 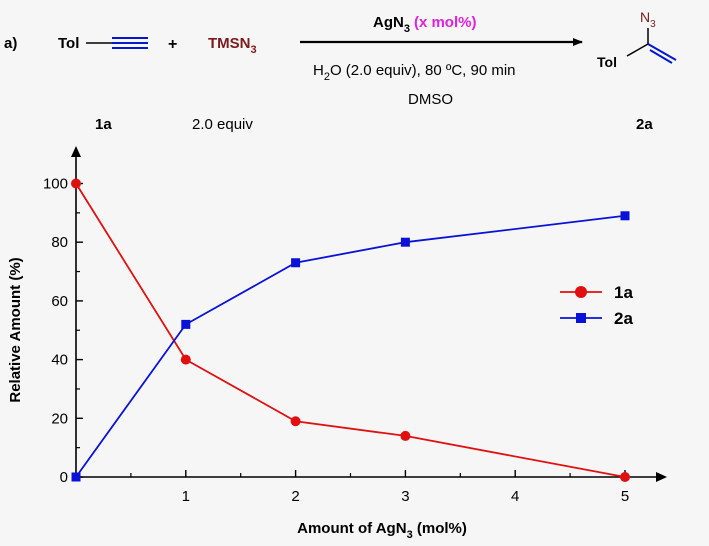 I want to click on x-tick-label: 5, so click(x=625, y=496).